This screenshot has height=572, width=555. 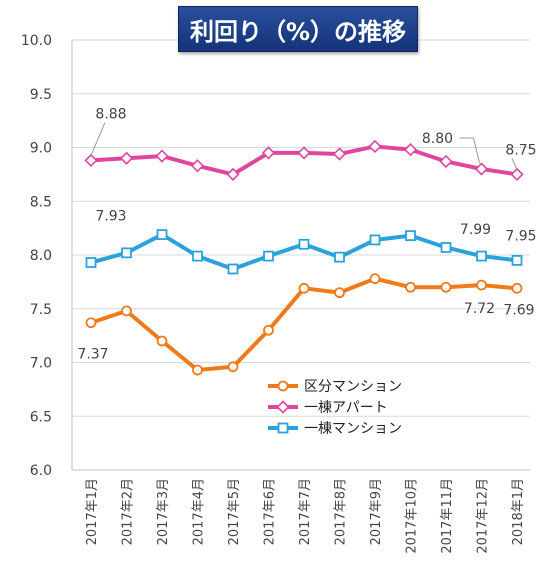 I want to click on legend-label: 一棟マンション, so click(x=353, y=429).